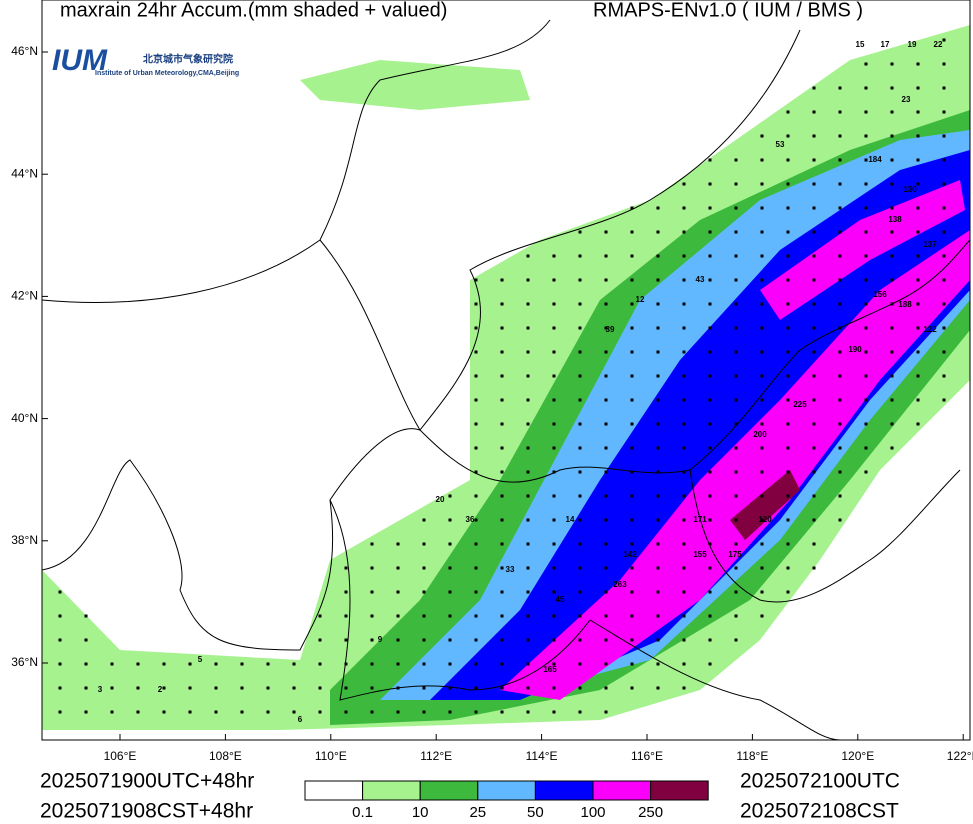 This screenshot has width=973, height=824. Describe the element at coordinates (765, 519) in the screenshot. I see `value-label: 120` at that location.